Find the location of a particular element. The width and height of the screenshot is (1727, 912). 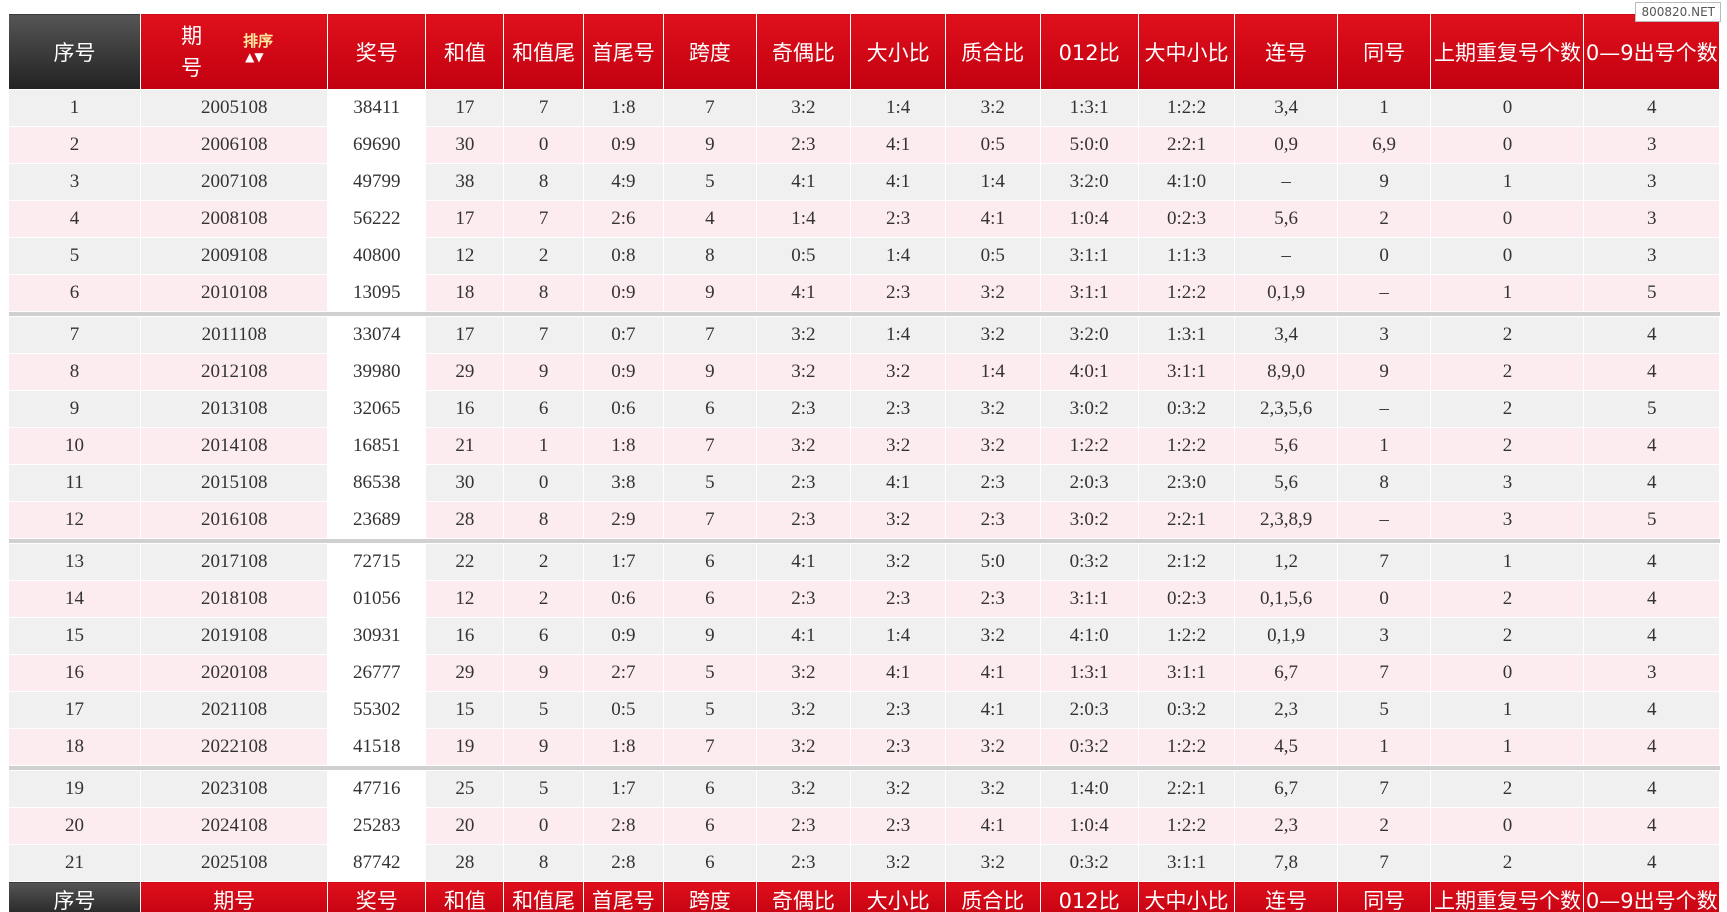

cell: 30 is located at coordinates (465, 483).